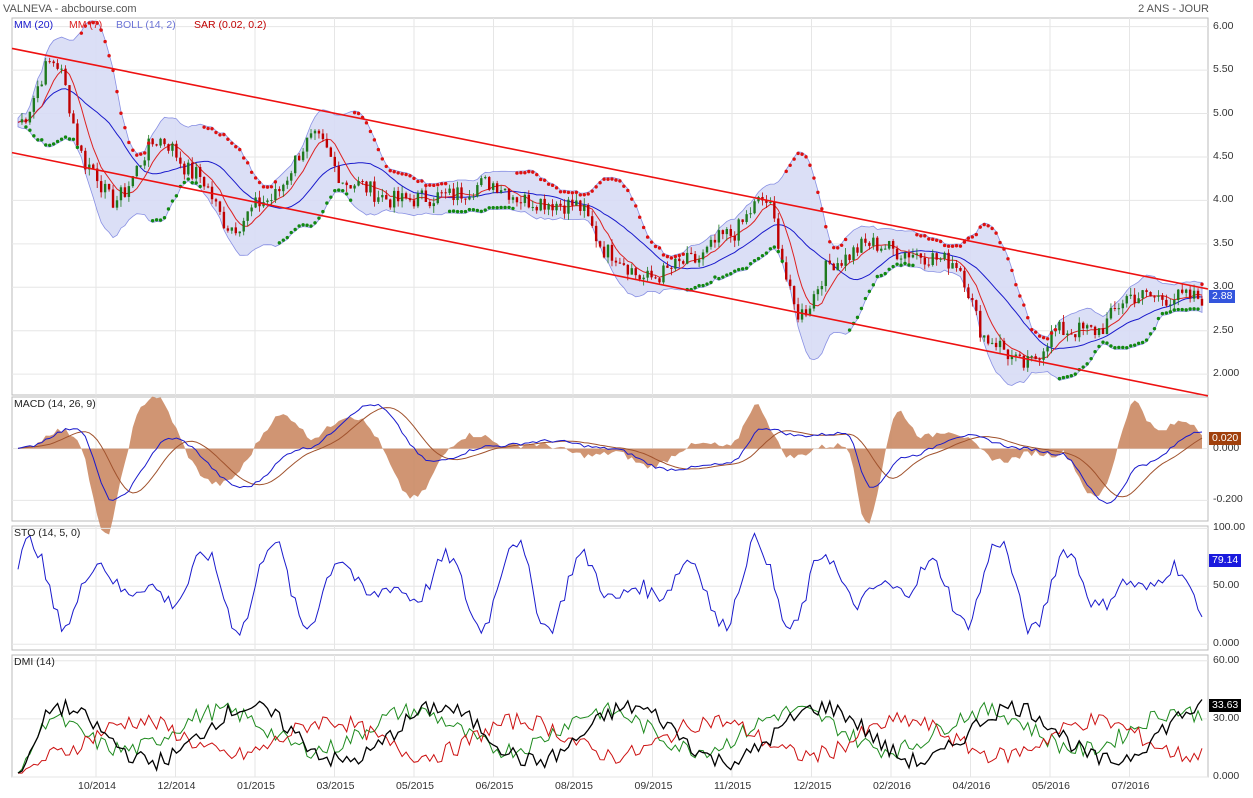 This screenshot has width=1253, height=798. What do you see at coordinates (86, 25) in the screenshot?
I see `legend-mm7: MM (7)` at bounding box center [86, 25].